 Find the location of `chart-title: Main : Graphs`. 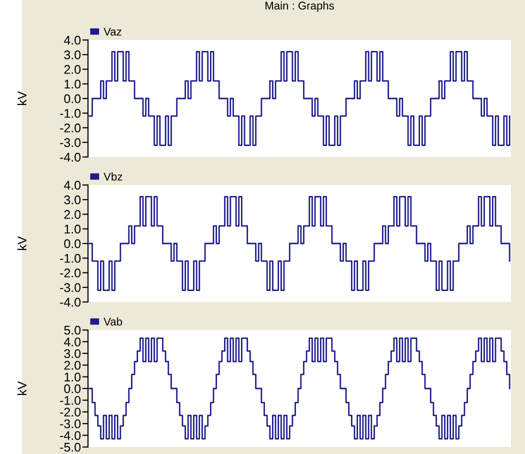

chart-title: Main : Graphs is located at coordinates (300, 6).